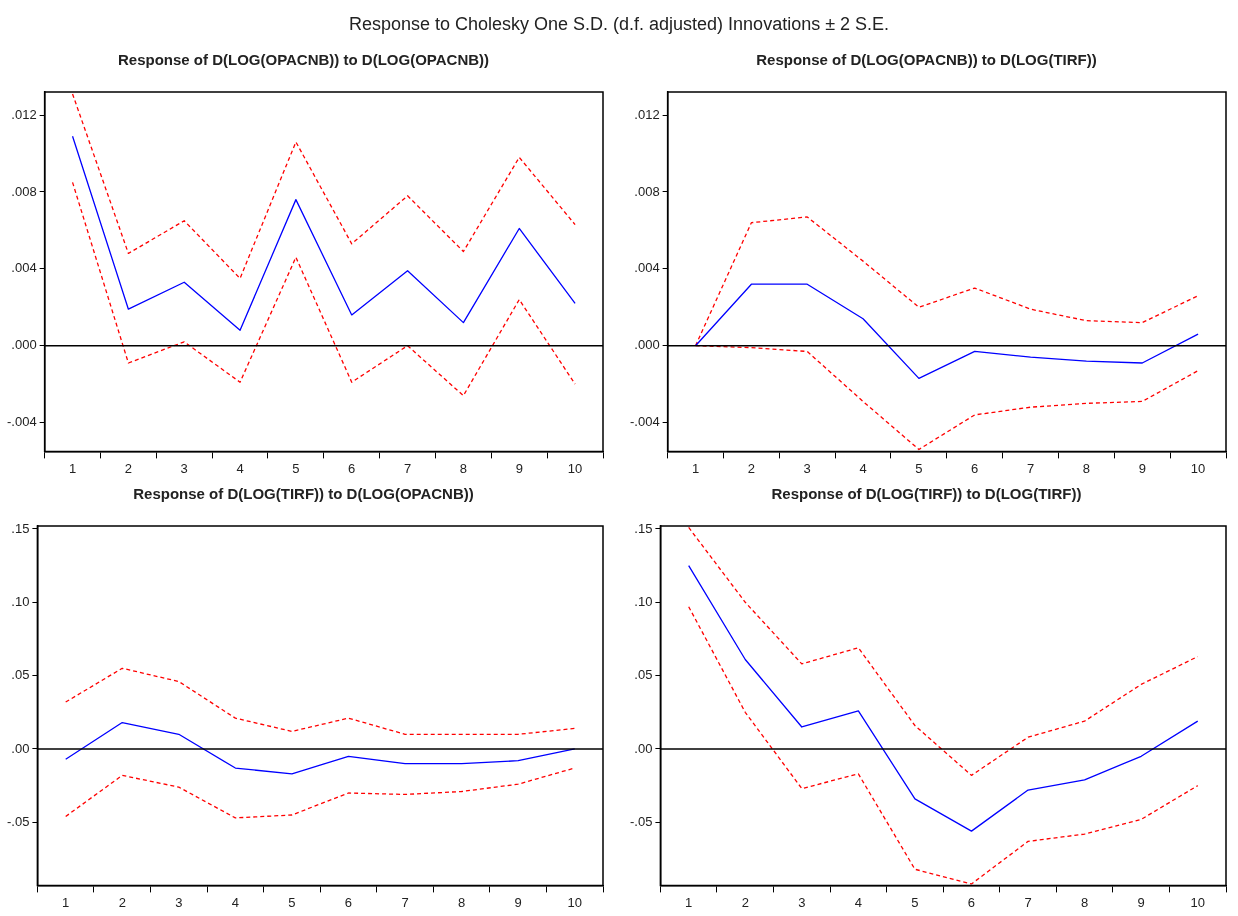 Image resolution: width=1238 pixels, height=916 pixels. Describe the element at coordinates (303, 494) in the screenshot. I see `chart-title: Response of D(LOG(TIRF)) to D(LOG(OPACNB))` at that location.